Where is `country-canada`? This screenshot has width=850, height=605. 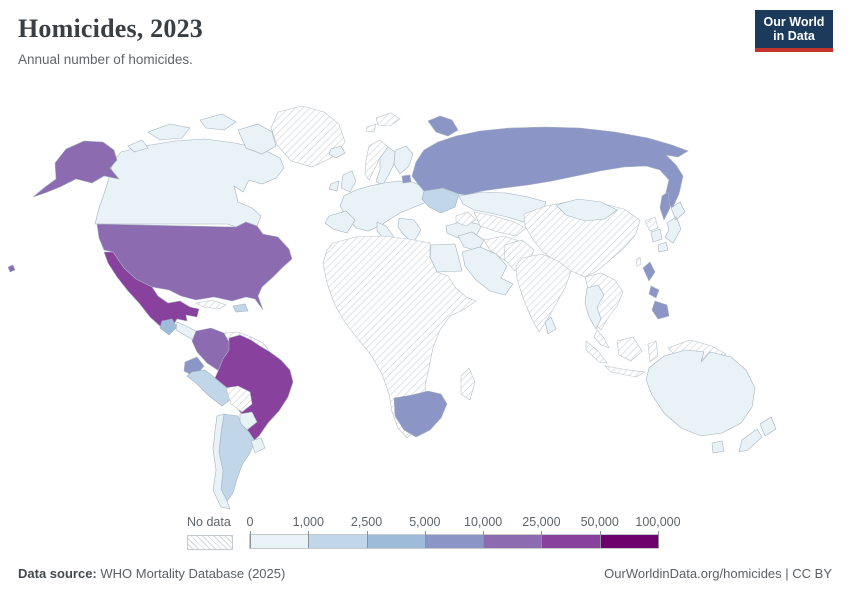 country-canada is located at coordinates (189, 183).